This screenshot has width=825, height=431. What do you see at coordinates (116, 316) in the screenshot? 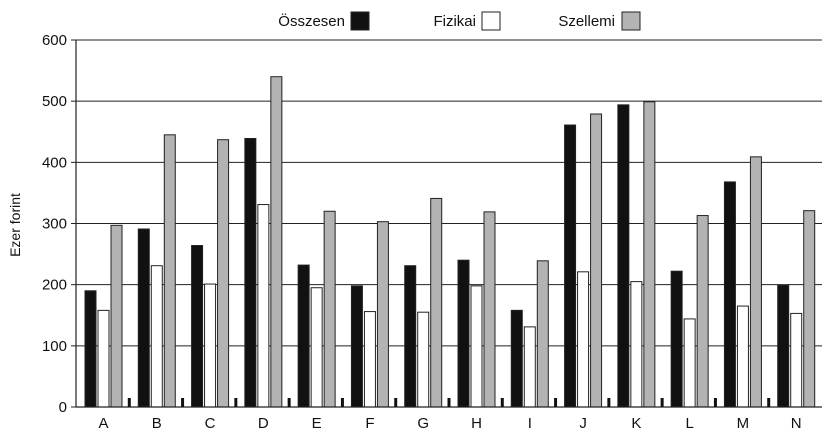
I see `bar-szellemi-a` at bounding box center [116, 316].